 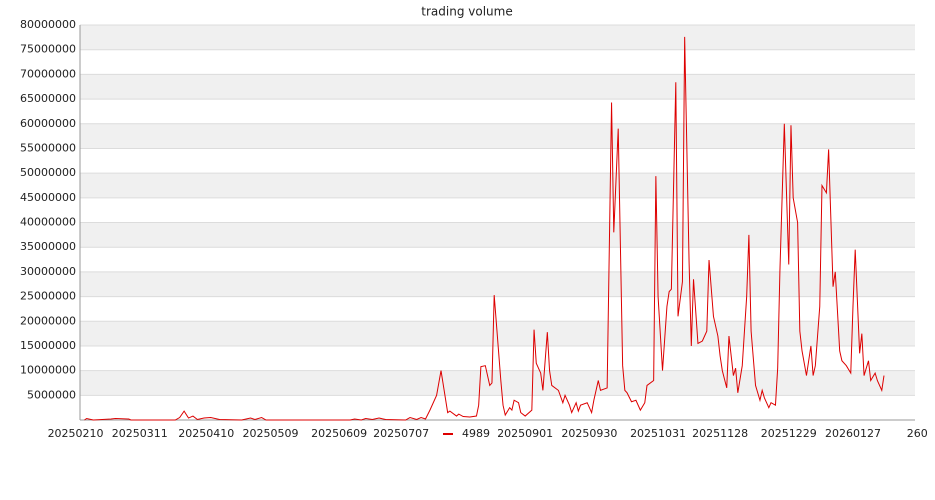 I want to click on y-tick-label: 50000000, so click(x=48, y=172).